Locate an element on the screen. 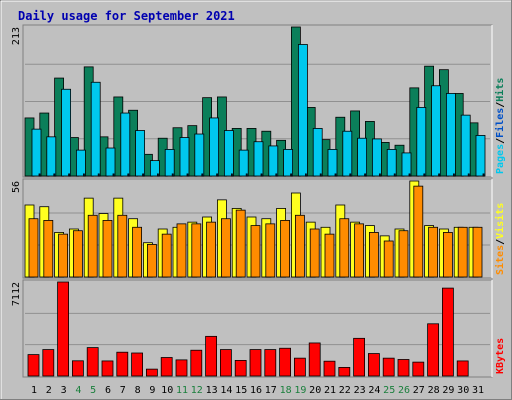 The image size is (512, 400). x-tick-label: 26 is located at coordinates (404, 390).